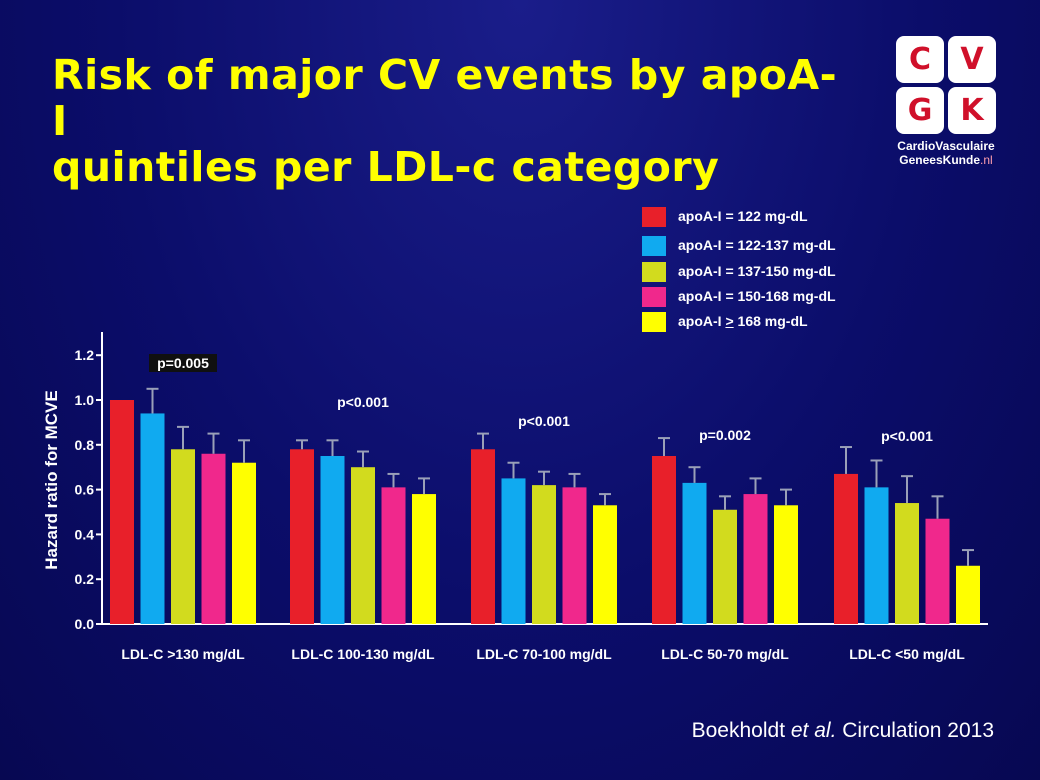 This screenshot has height=780, width=1040. I want to click on p-value-highlight, so click(183, 363).